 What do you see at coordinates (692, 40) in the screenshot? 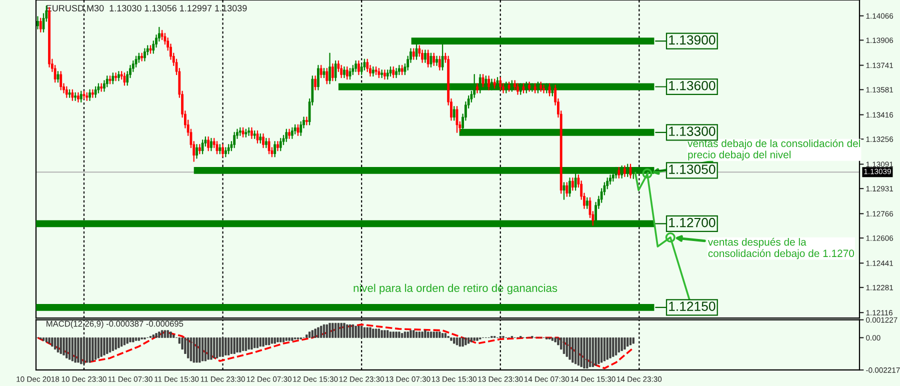
I see `series-label: 1.13900` at bounding box center [692, 40].